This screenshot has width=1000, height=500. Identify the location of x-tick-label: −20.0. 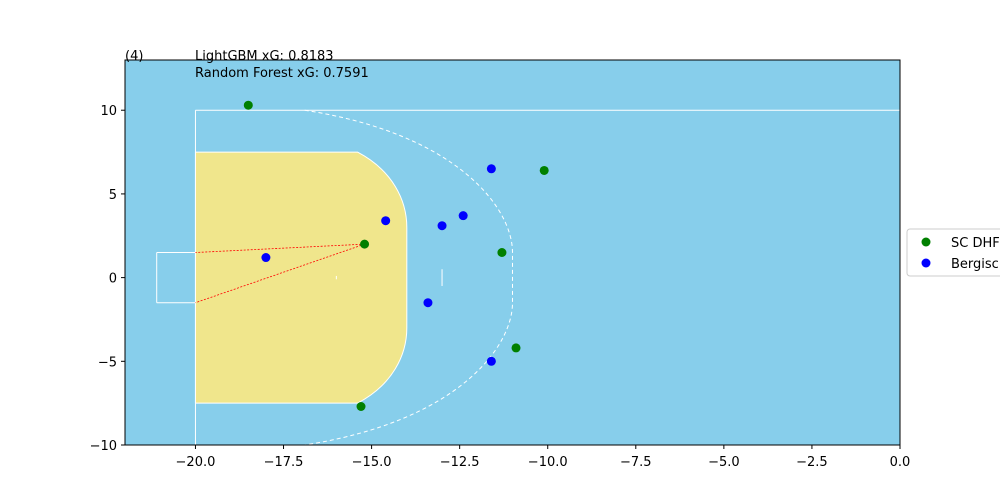
(196, 462).